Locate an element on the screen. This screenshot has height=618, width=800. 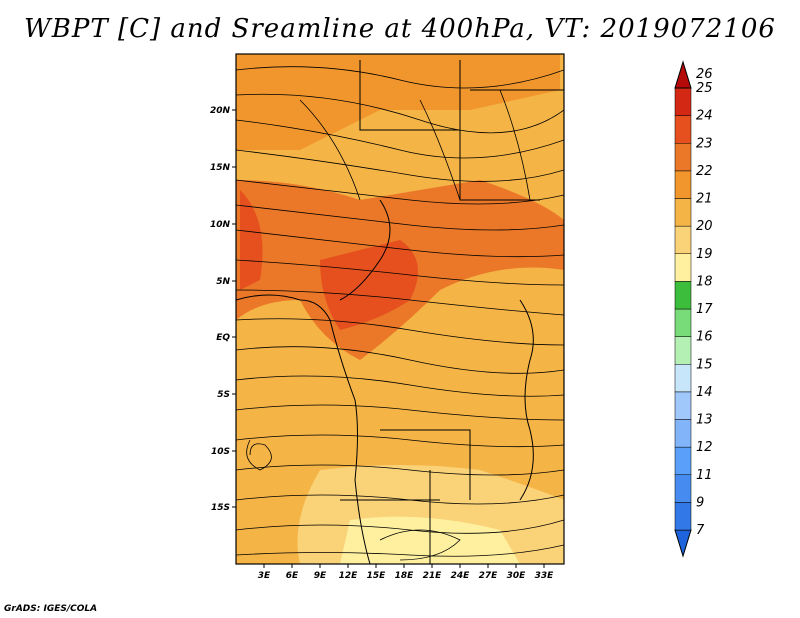
colorbar-label: 16 is located at coordinates (704, 337).